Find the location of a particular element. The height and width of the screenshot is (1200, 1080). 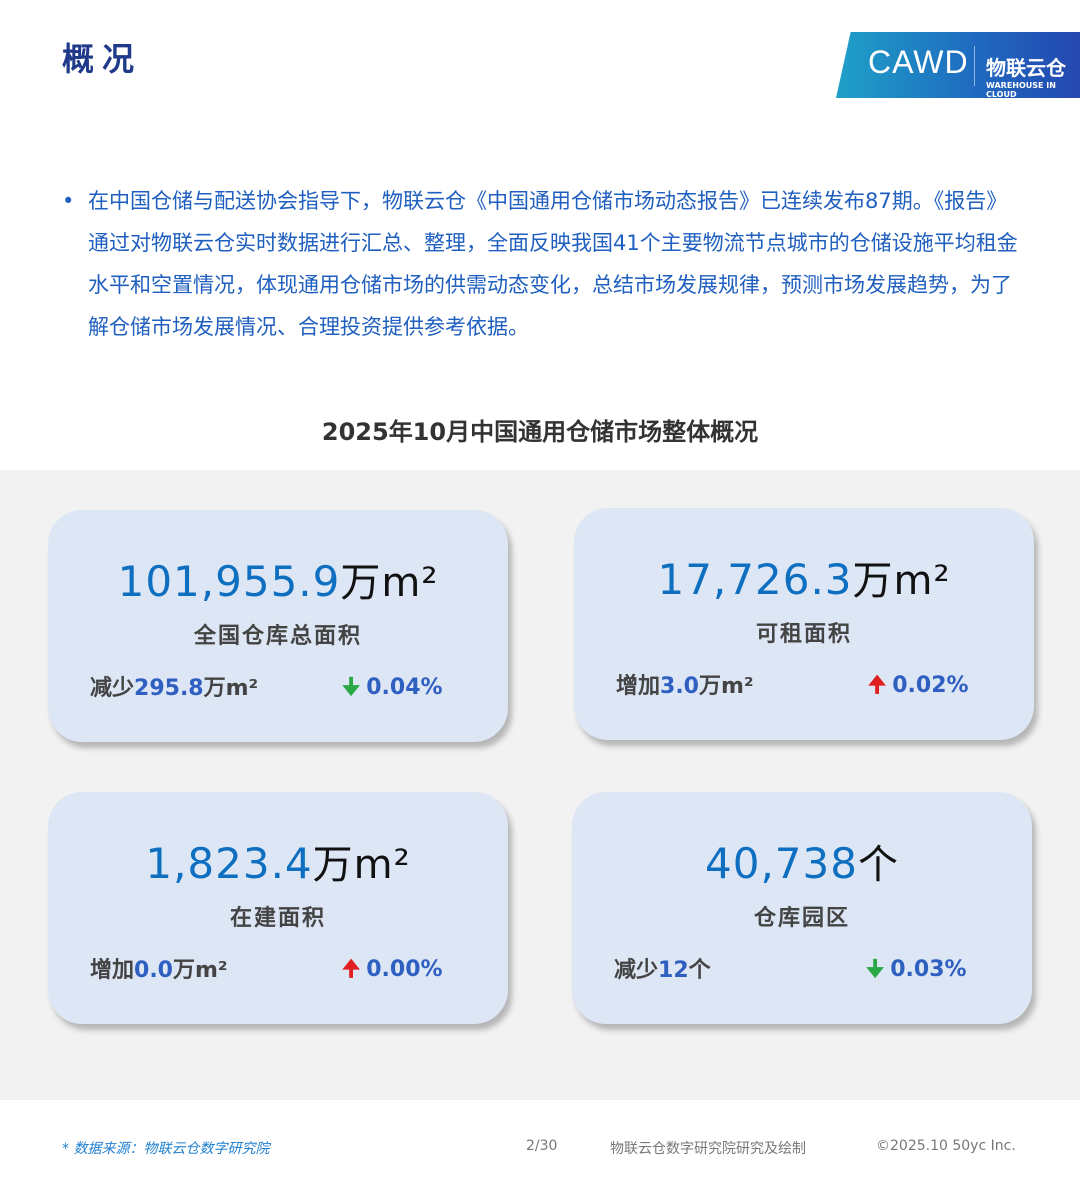

stat-card: 17,726.3万m² 可租面积 增加3.0万m² 🠉 0.02% is located at coordinates (804, 624).